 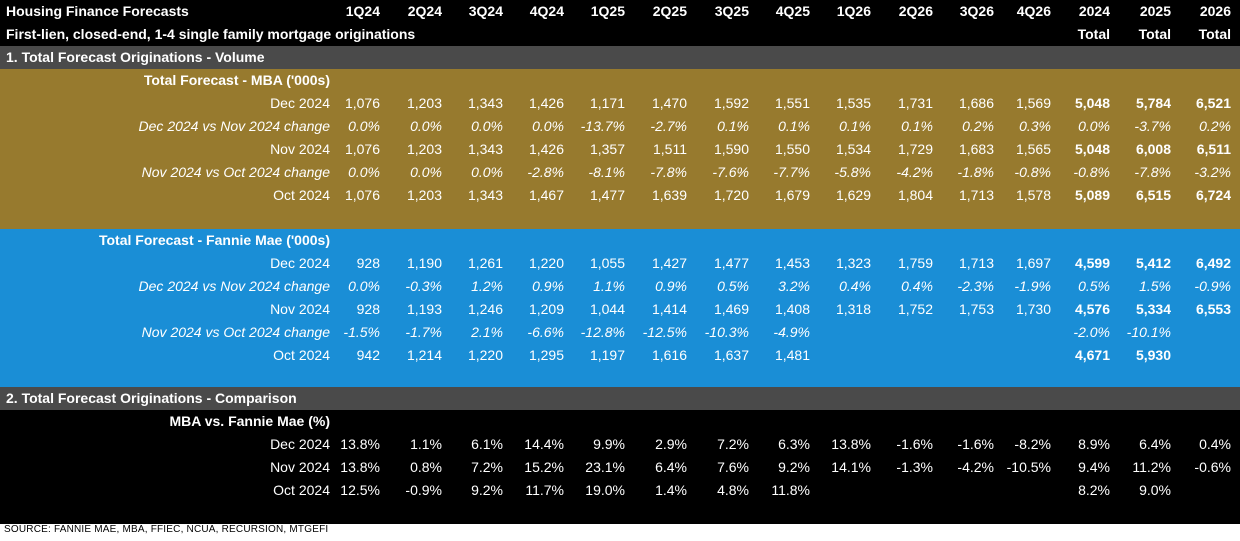 What do you see at coordinates (917, 286) in the screenshot?
I see `table-cell: 0.4%` at bounding box center [917, 286].